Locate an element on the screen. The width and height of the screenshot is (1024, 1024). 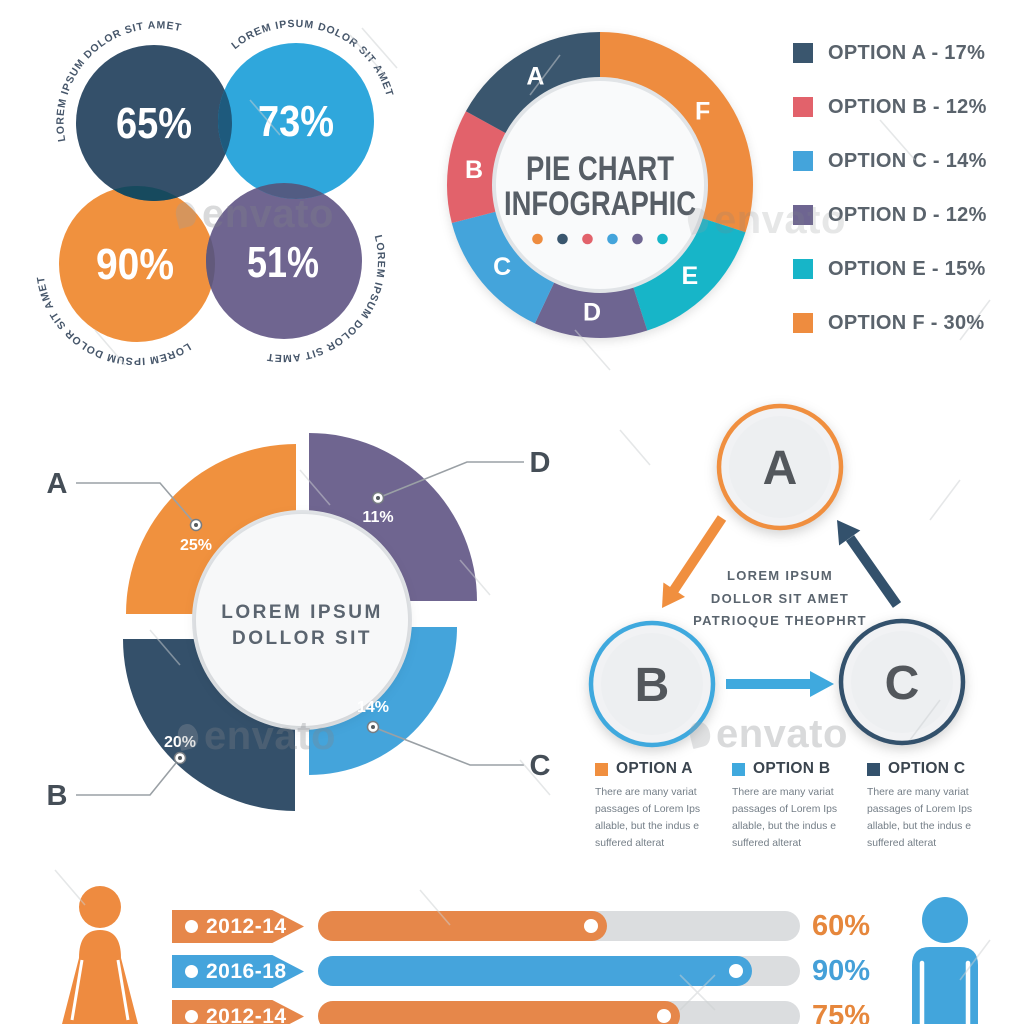
pie-legend-item-f: OPTION F - 30% is located at coordinates (908, 323).